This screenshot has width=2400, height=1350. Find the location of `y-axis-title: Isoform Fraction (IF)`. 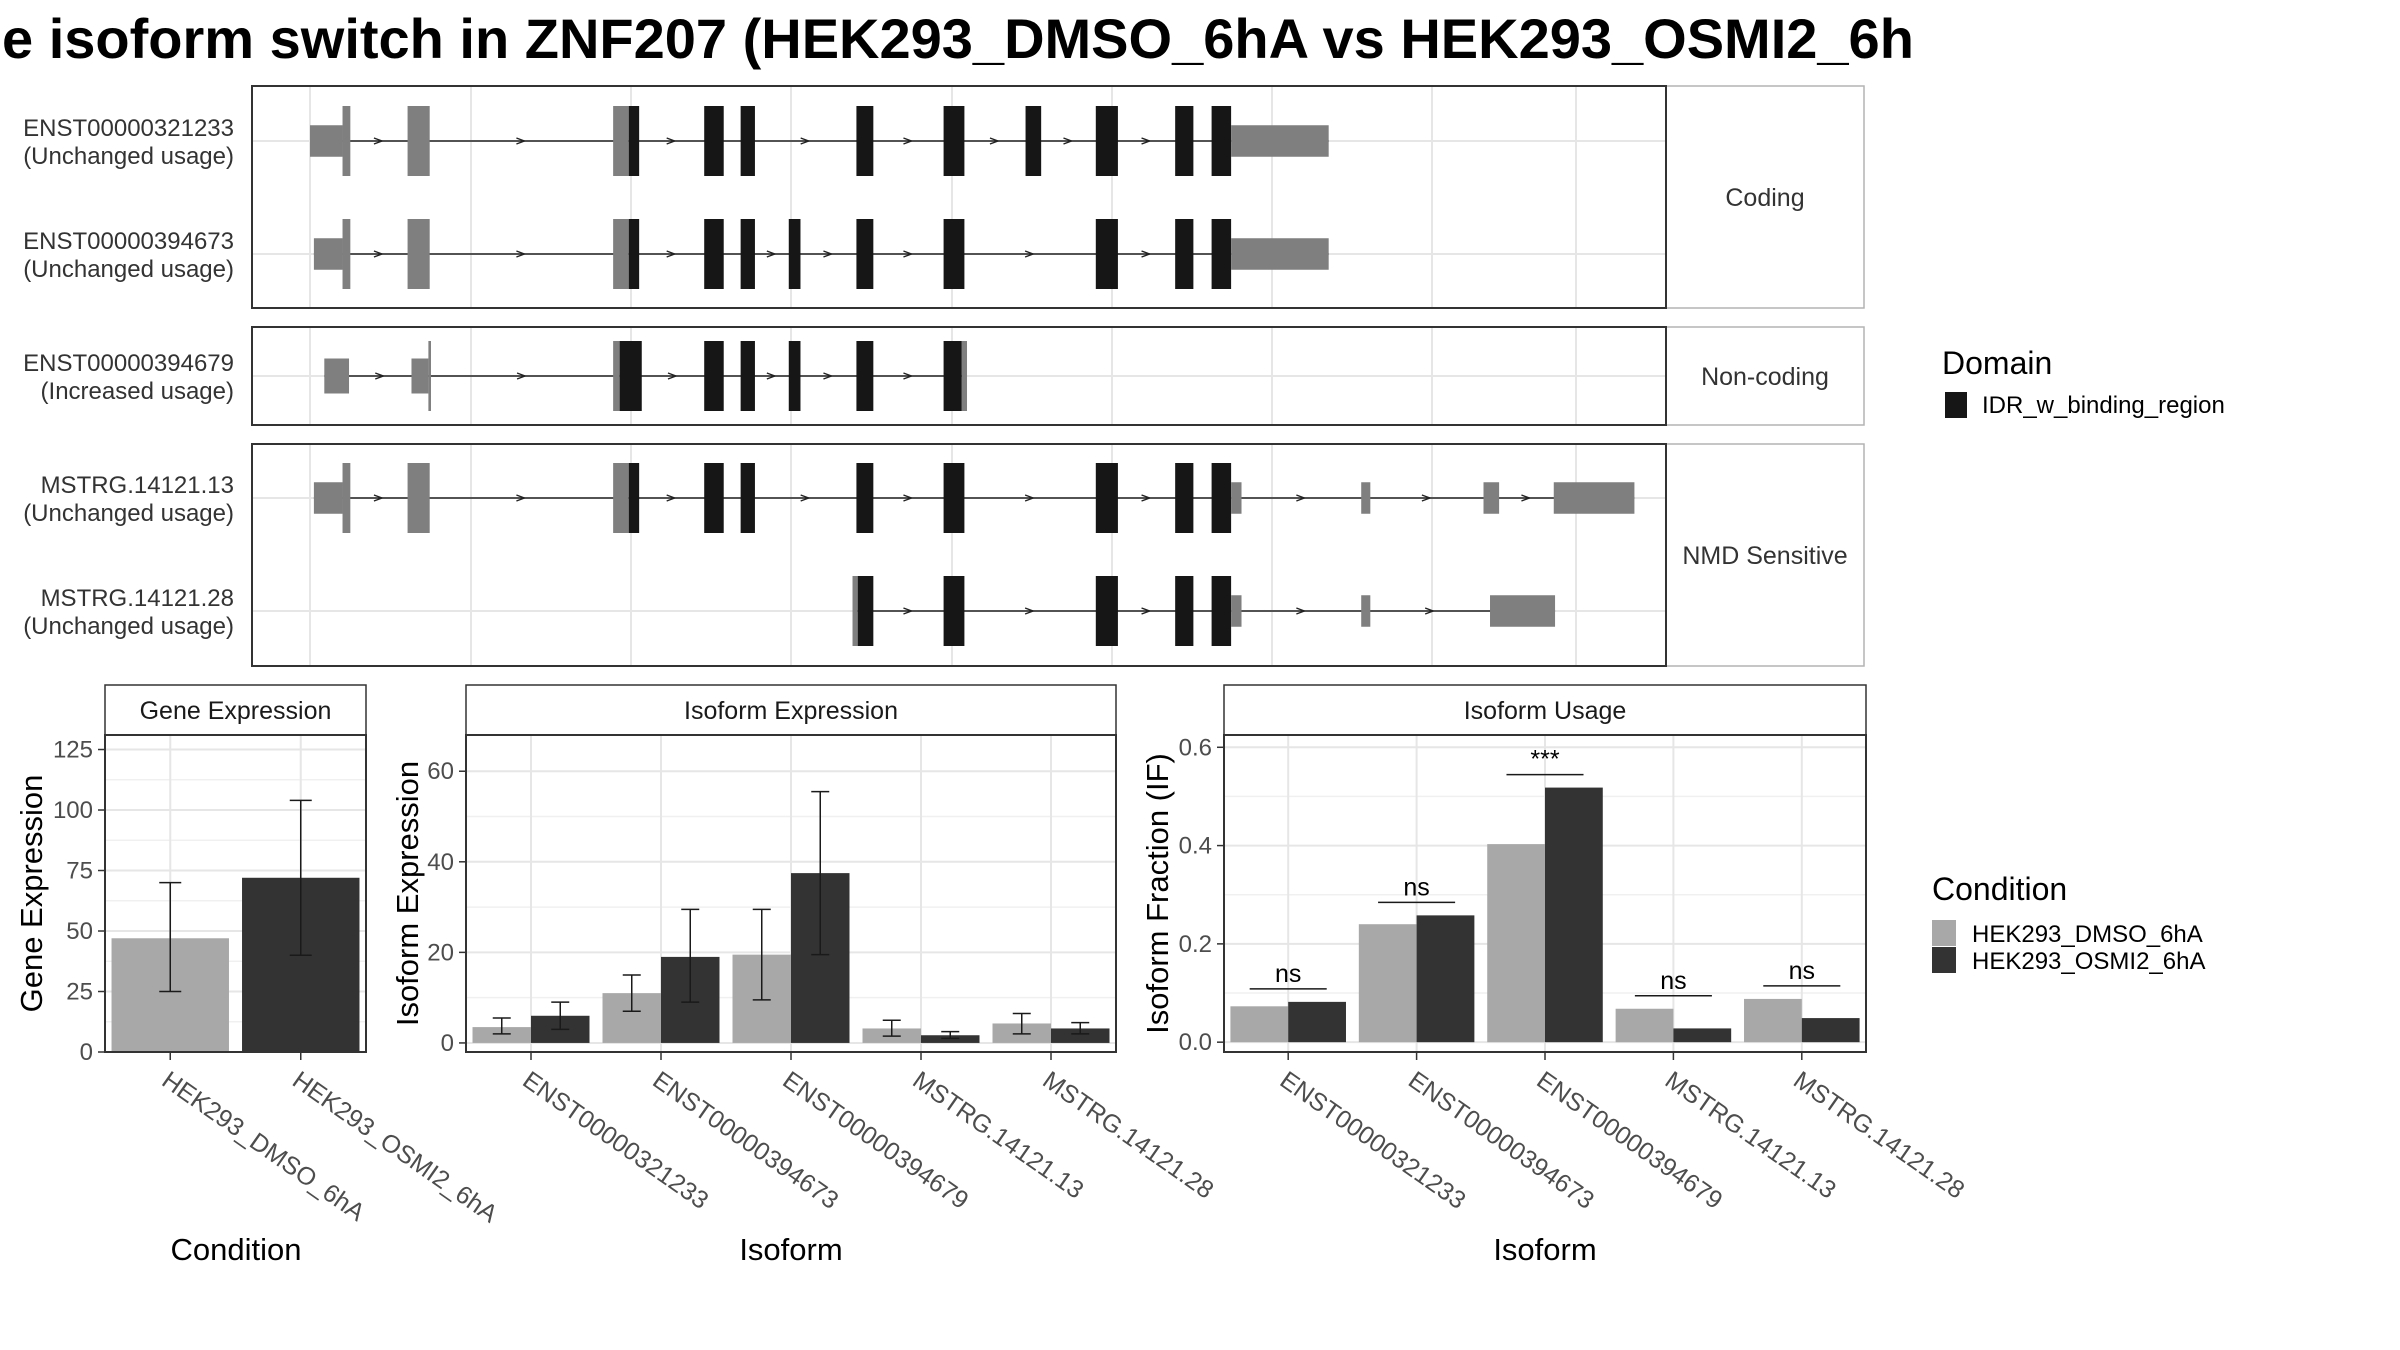

y-axis-title: Isoform Fraction (IF) is located at coordinates (1157, 893).